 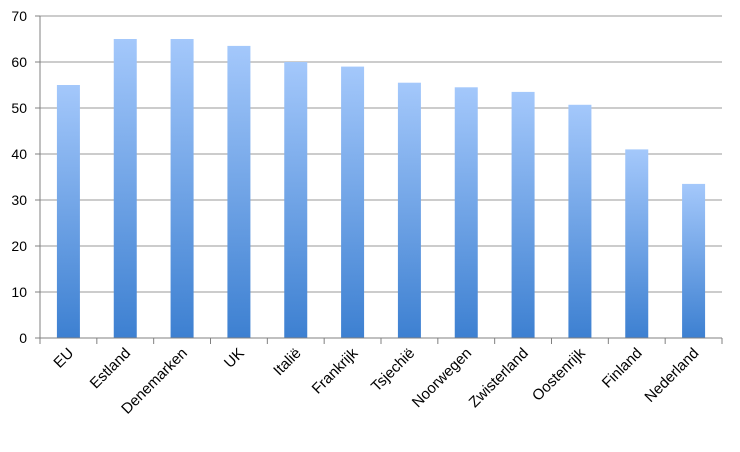 I want to click on x-tick-label: UK, so click(x=234, y=358).